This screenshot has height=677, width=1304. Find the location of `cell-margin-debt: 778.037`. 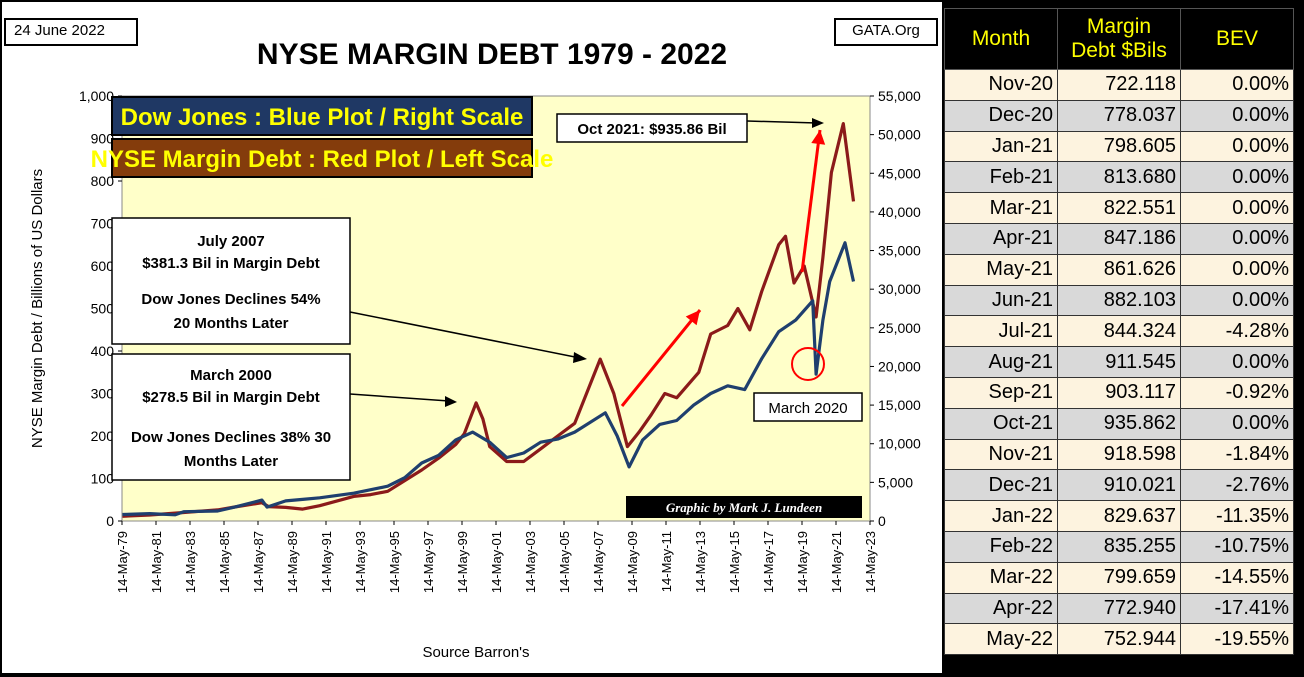

cell-margin-debt: 778.037 is located at coordinates (1119, 115).